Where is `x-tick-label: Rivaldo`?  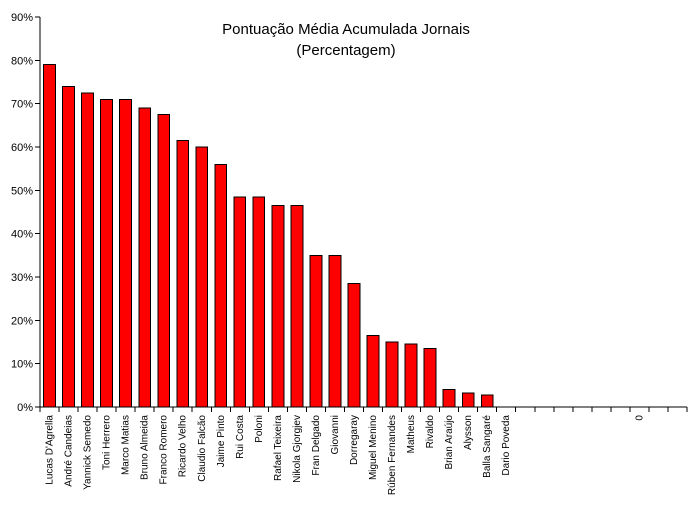 x-tick-label: Rivaldo is located at coordinates (430, 432).